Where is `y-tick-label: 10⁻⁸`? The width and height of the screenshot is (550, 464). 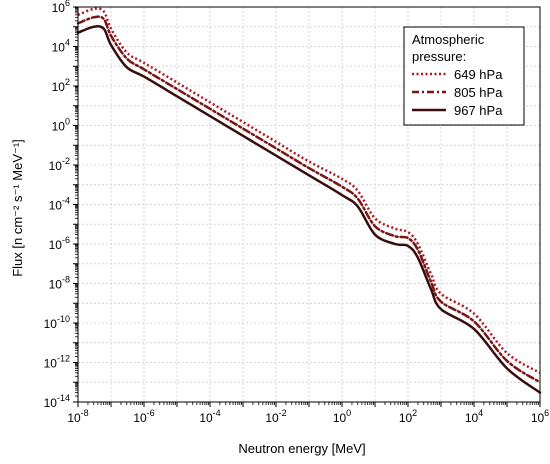
y-tick-label: 10⁻⁸ is located at coordinates (59, 283).